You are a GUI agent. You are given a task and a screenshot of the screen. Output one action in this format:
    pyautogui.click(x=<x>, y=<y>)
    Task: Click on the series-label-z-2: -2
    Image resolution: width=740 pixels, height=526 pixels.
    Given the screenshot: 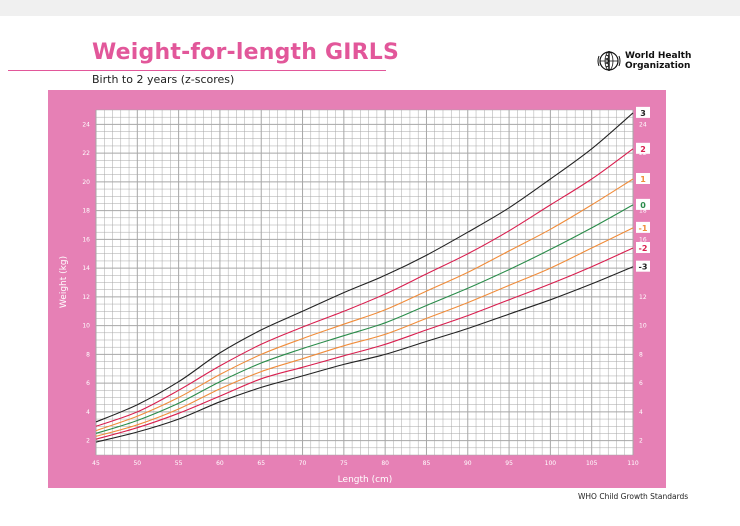 What is the action you would take?
    pyautogui.click(x=643, y=248)
    